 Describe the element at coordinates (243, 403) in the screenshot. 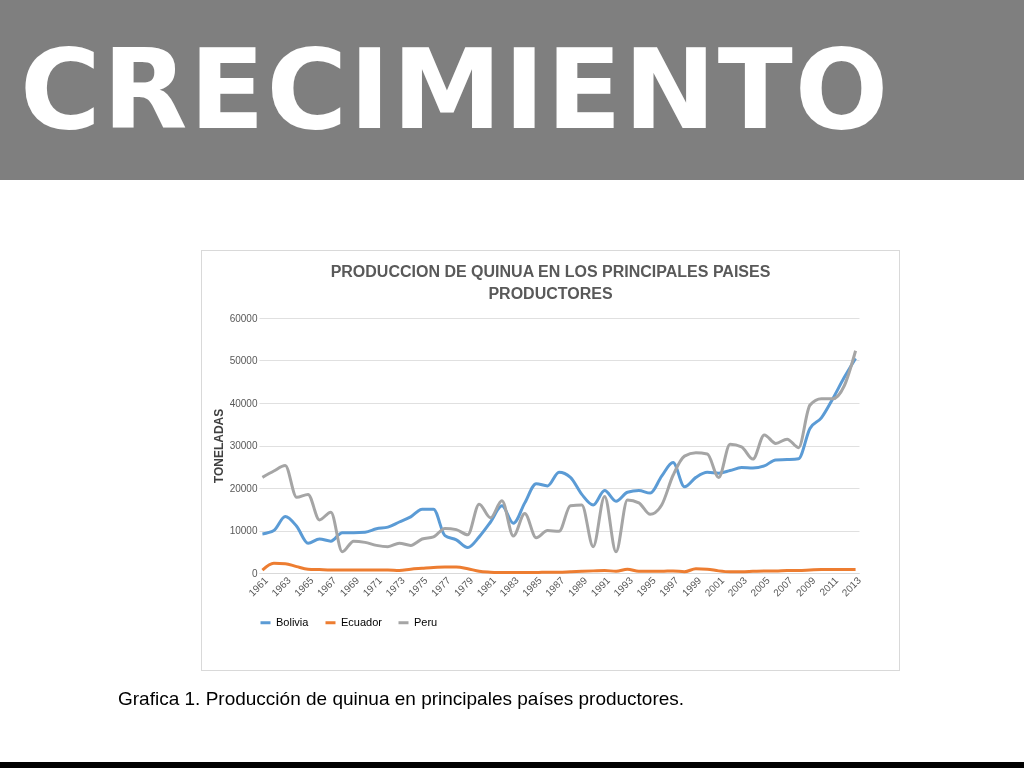

I see `y-tick-label: 40000` at that location.